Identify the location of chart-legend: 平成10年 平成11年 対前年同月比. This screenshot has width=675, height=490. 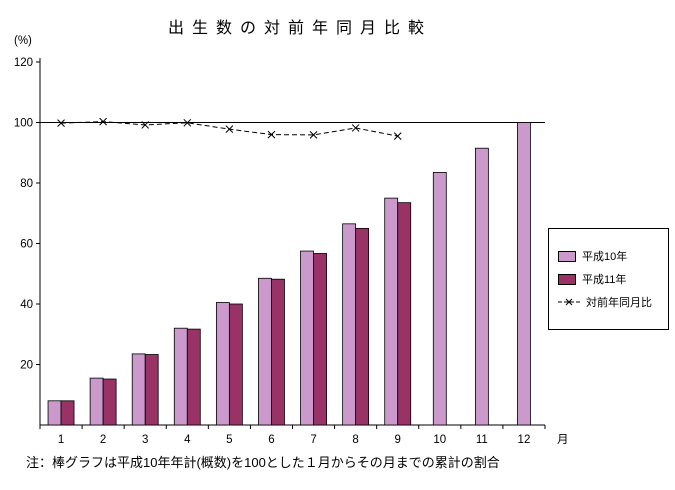
(608, 279).